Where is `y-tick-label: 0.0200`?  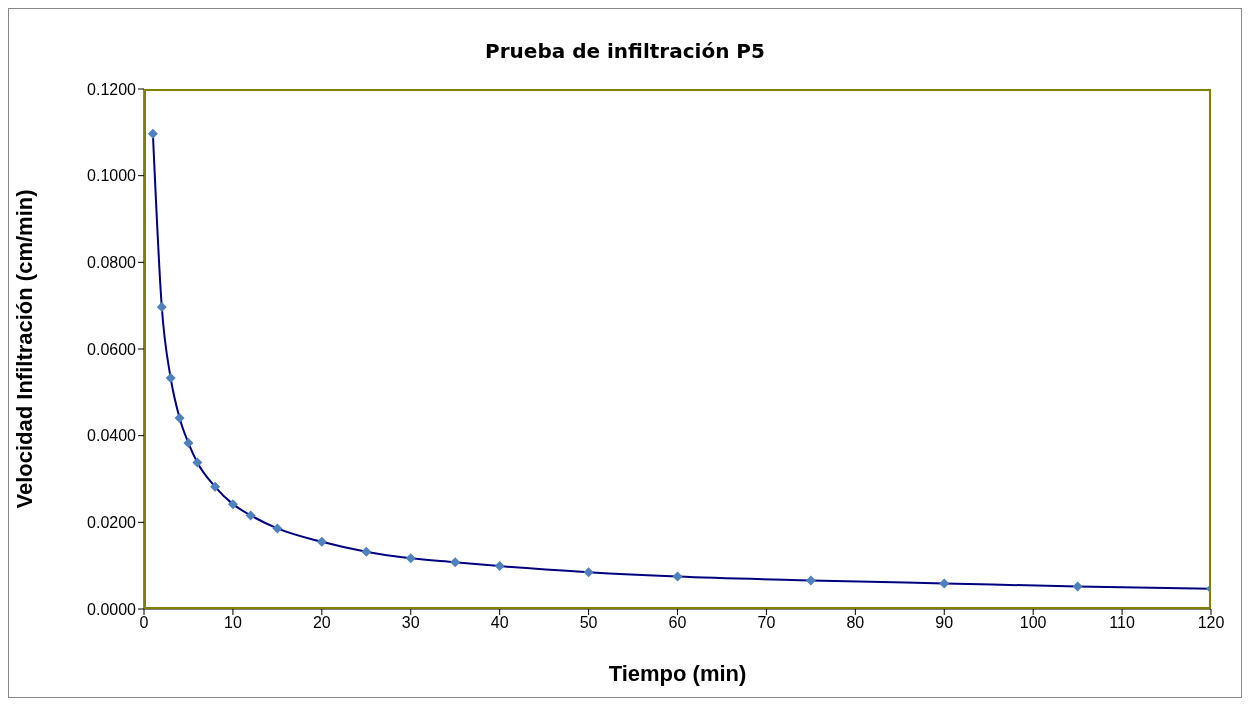 y-tick-label: 0.0200 is located at coordinates (112, 523).